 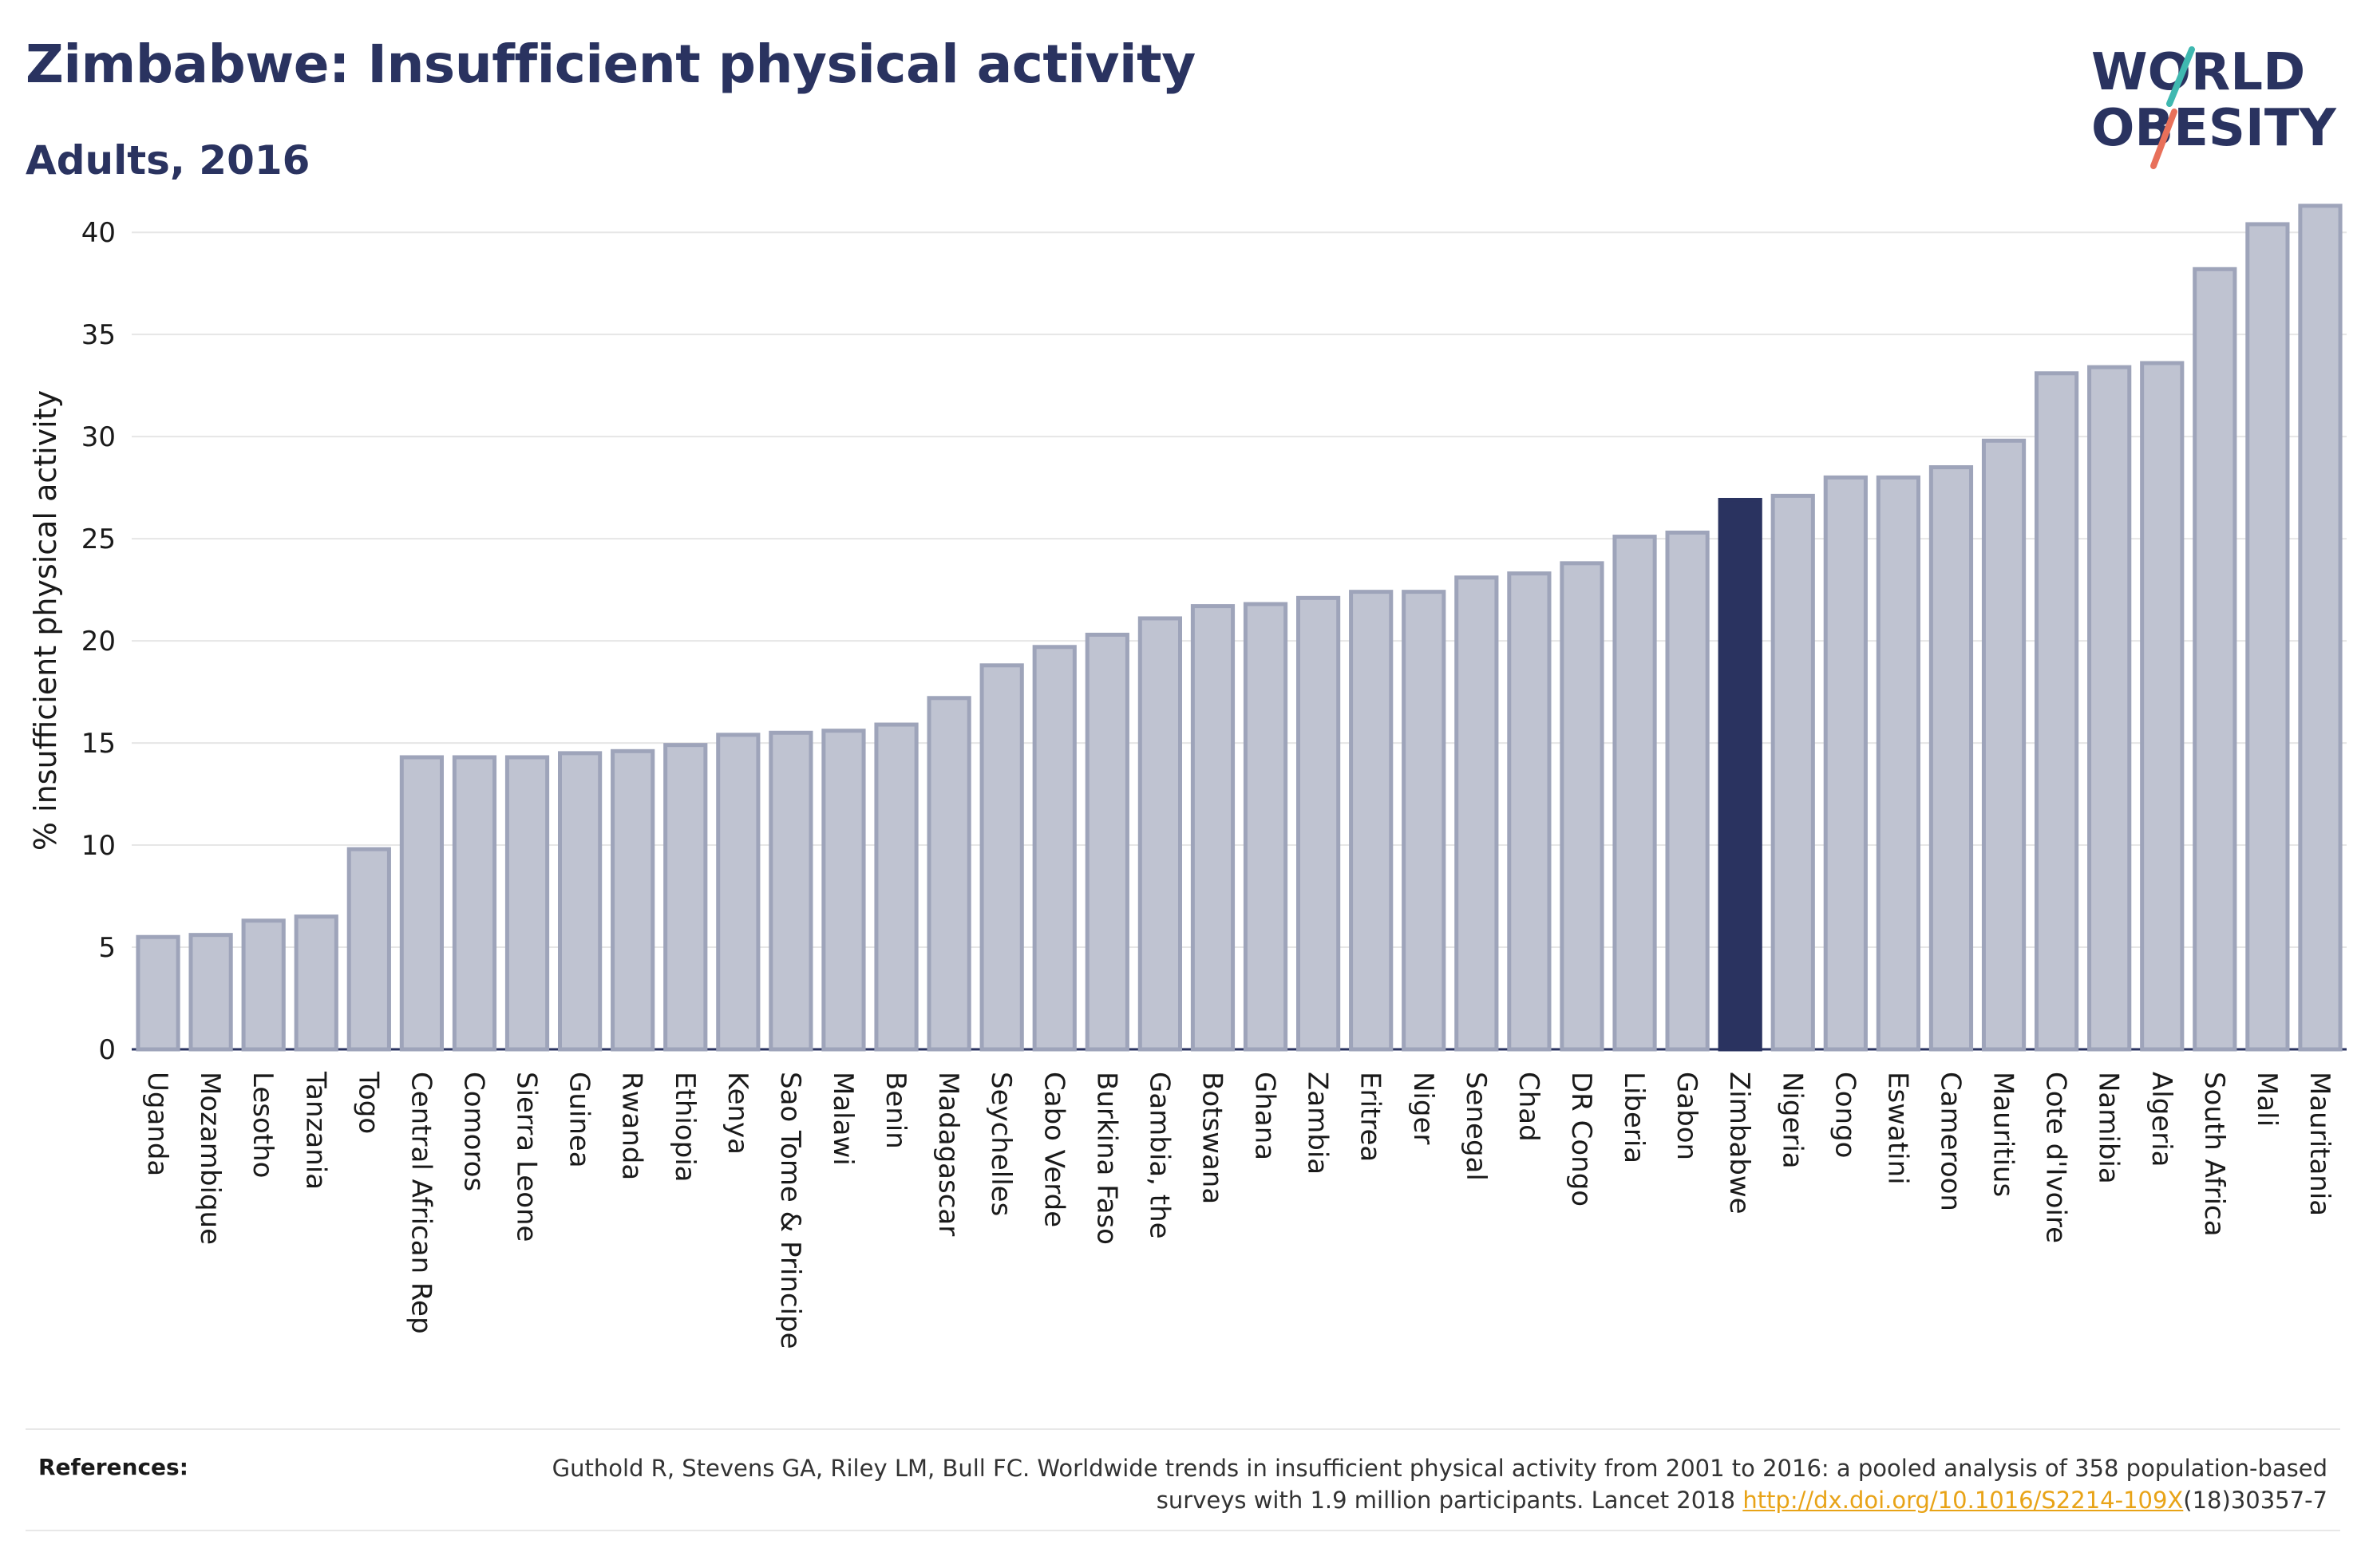 I want to click on bar-algeria, so click(x=2162, y=706).